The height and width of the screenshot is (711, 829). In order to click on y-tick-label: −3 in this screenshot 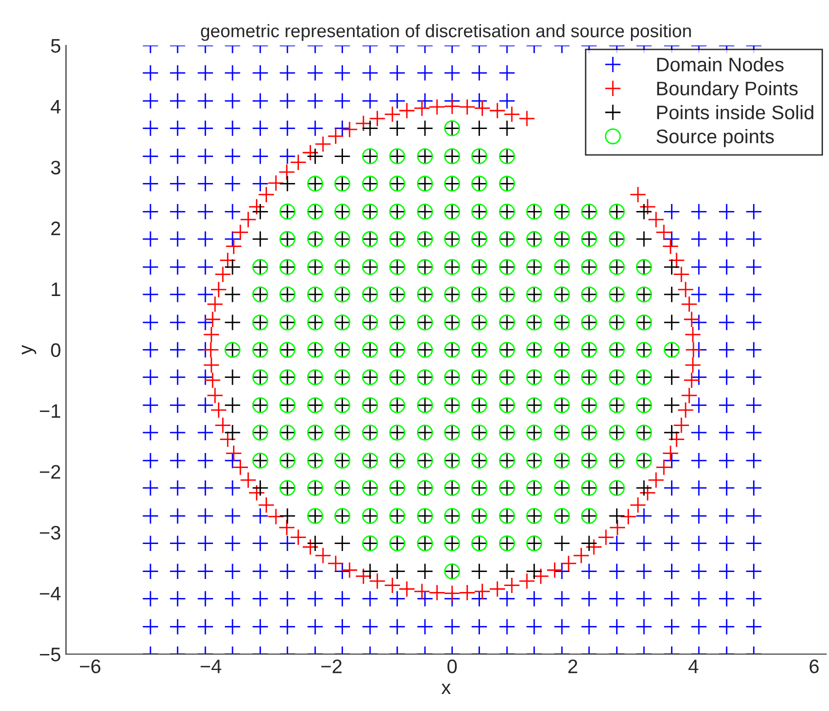, I will do `click(50, 533)`.